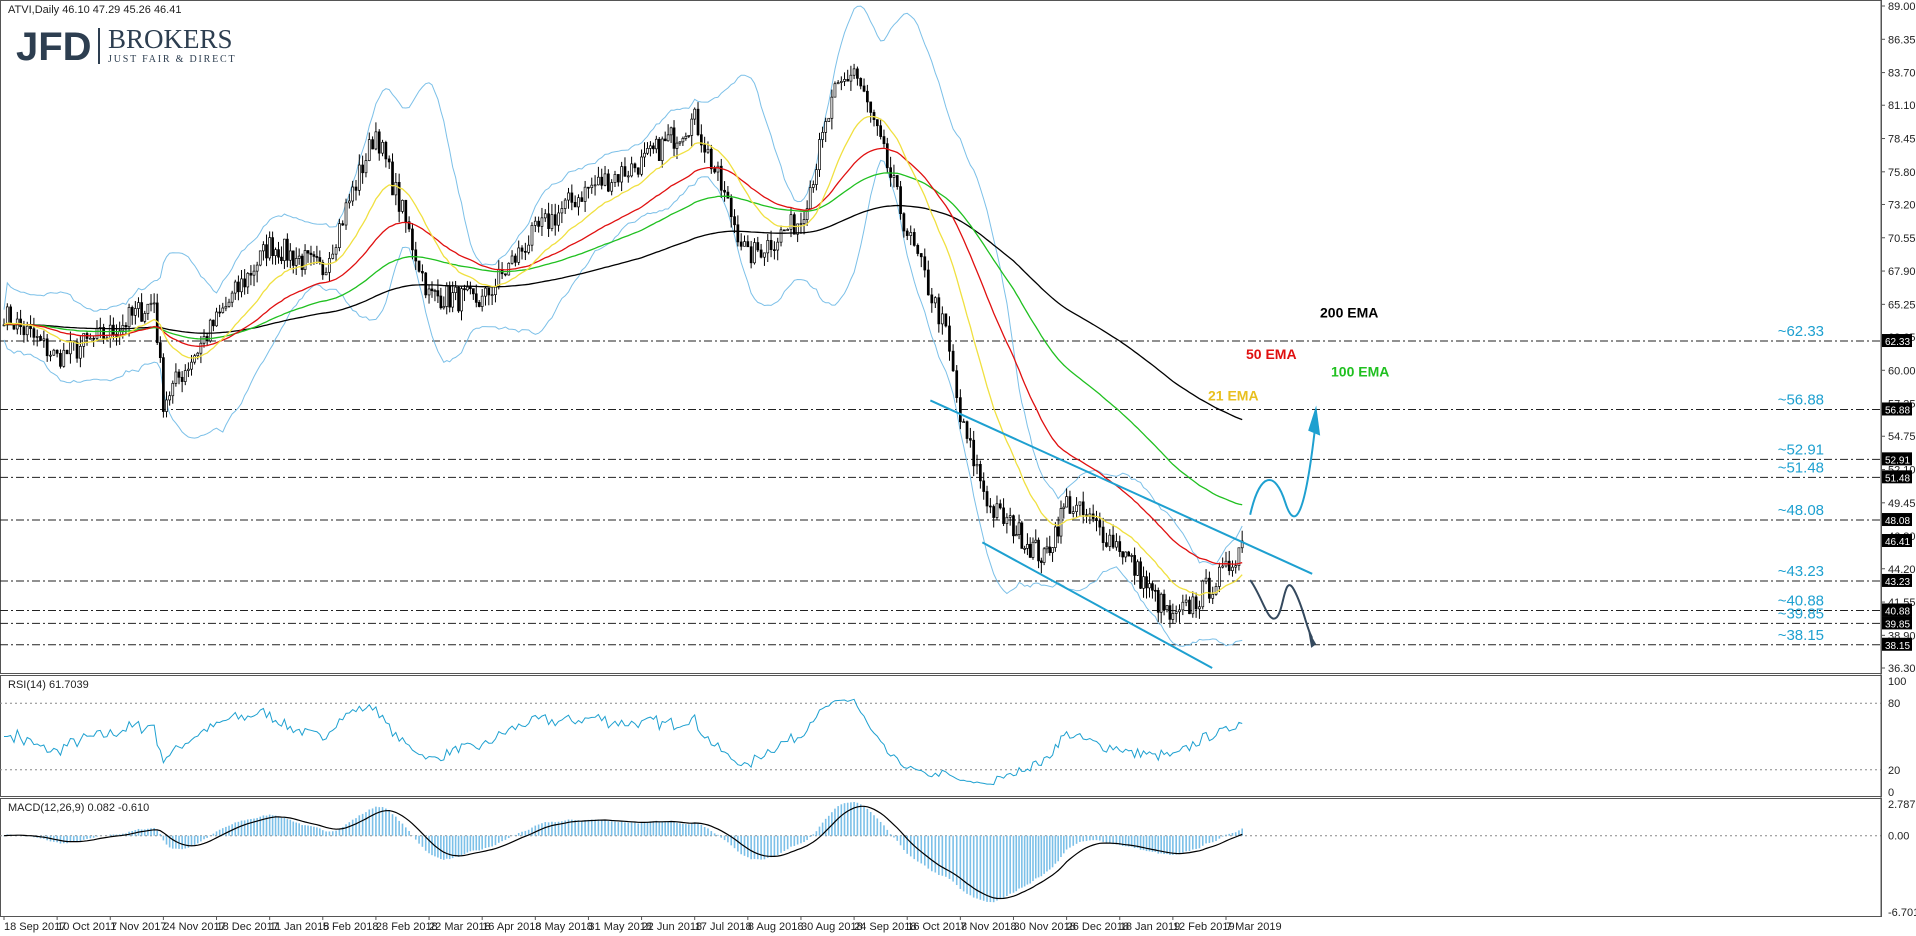 This screenshot has height=936, width=1916. Describe the element at coordinates (99, 46) in the screenshot. I see `logo-divider` at that location.